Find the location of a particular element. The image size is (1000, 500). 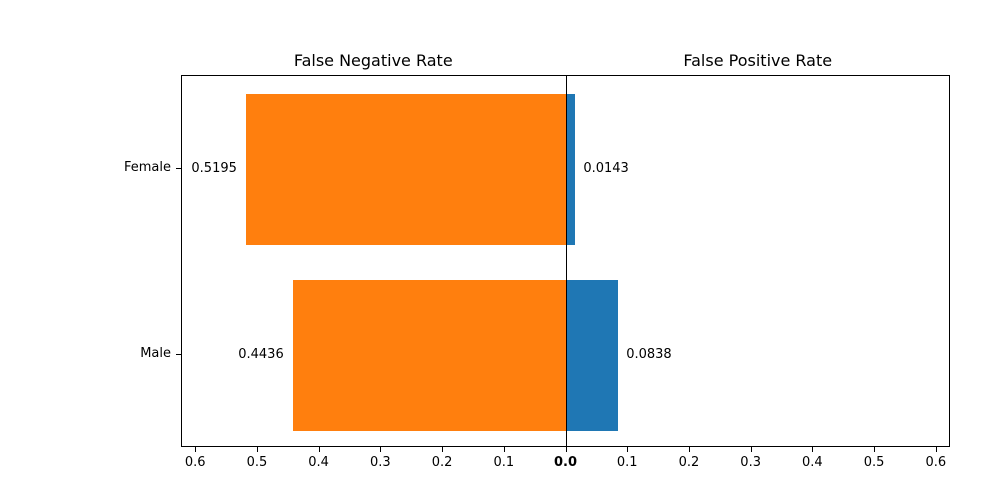

x-tick-left-0.4-mark is located at coordinates (319, 449).